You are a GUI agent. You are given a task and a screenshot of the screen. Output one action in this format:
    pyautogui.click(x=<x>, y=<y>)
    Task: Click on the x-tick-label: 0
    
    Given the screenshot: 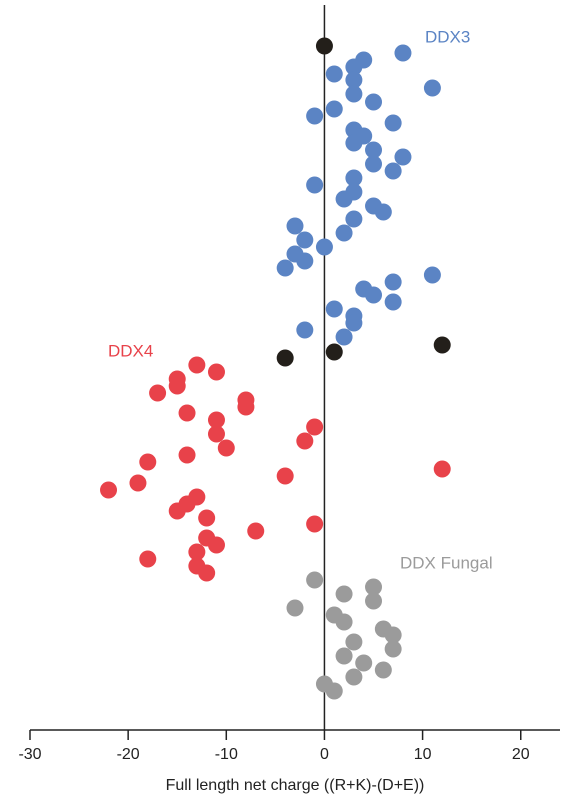 What is the action you would take?
    pyautogui.click(x=324, y=754)
    